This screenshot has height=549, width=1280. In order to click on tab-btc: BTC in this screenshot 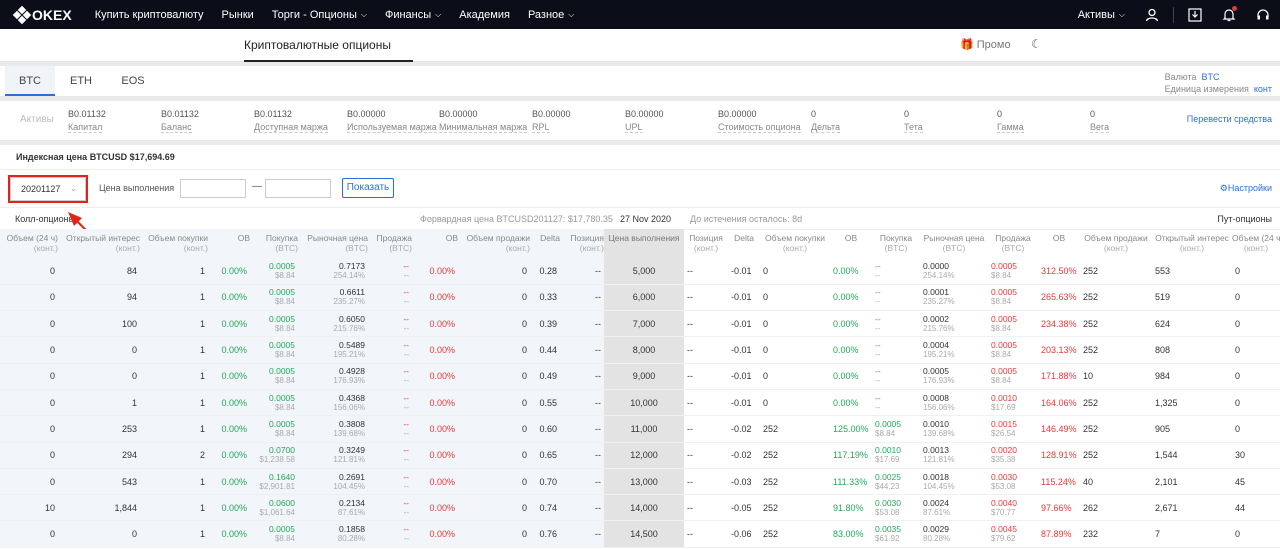, I will do `click(30, 81)`.